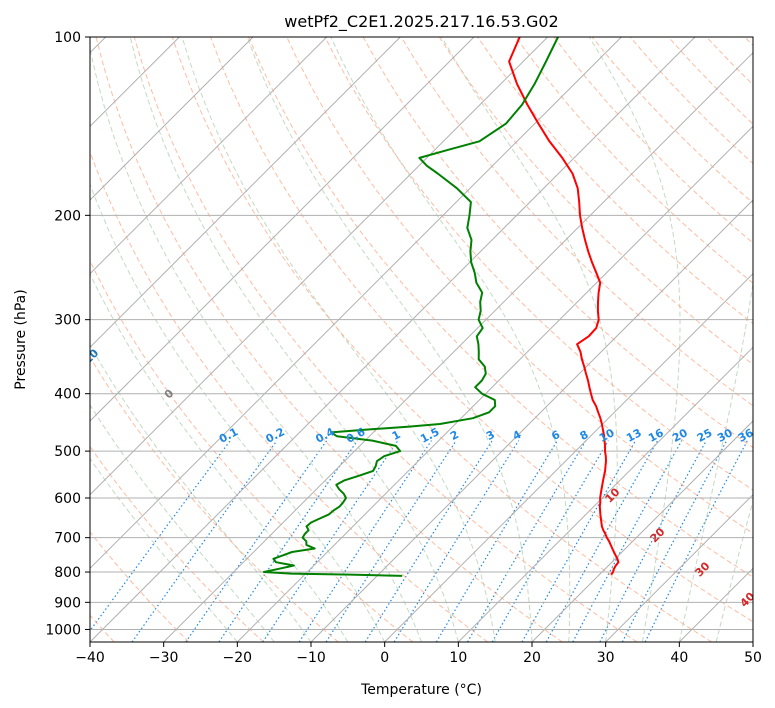  Describe the element at coordinates (564, 306) in the screenshot. I see `temperature-profile` at that location.